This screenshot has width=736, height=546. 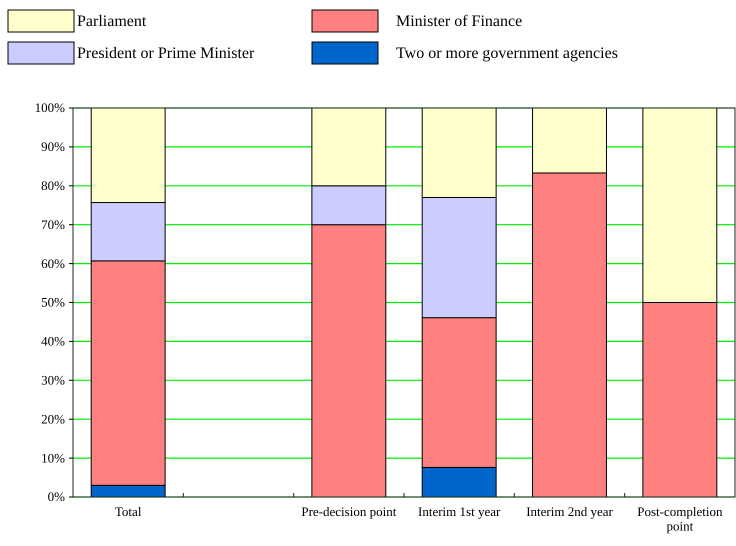 I want to click on legend-label: Minister of Finance, so click(x=459, y=21).